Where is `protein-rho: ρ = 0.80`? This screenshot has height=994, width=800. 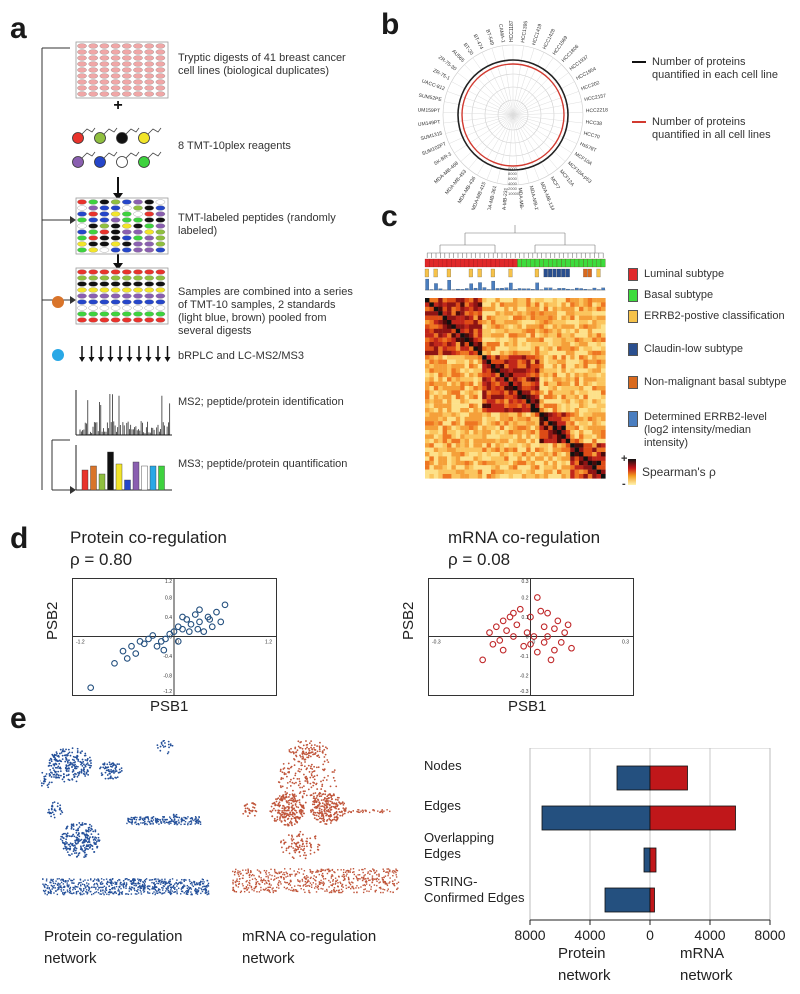 protein-rho: ρ = 0.80 is located at coordinates (101, 559).